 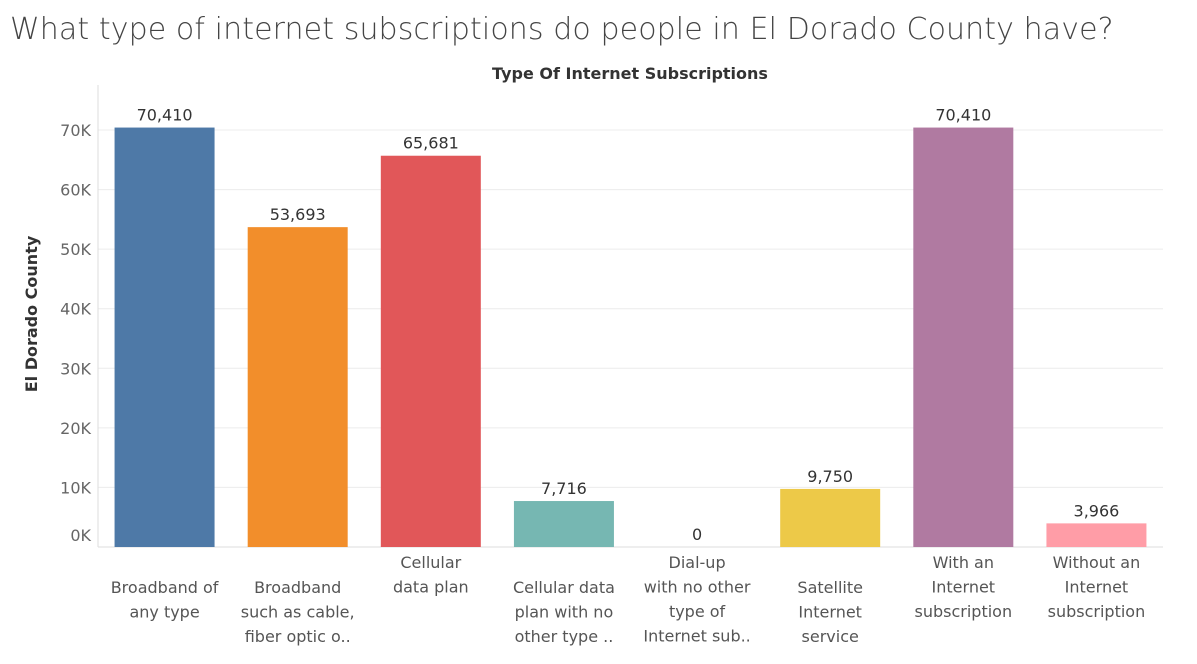 What do you see at coordinates (75, 428) in the screenshot?
I see `y-tick-label: 20K` at bounding box center [75, 428].